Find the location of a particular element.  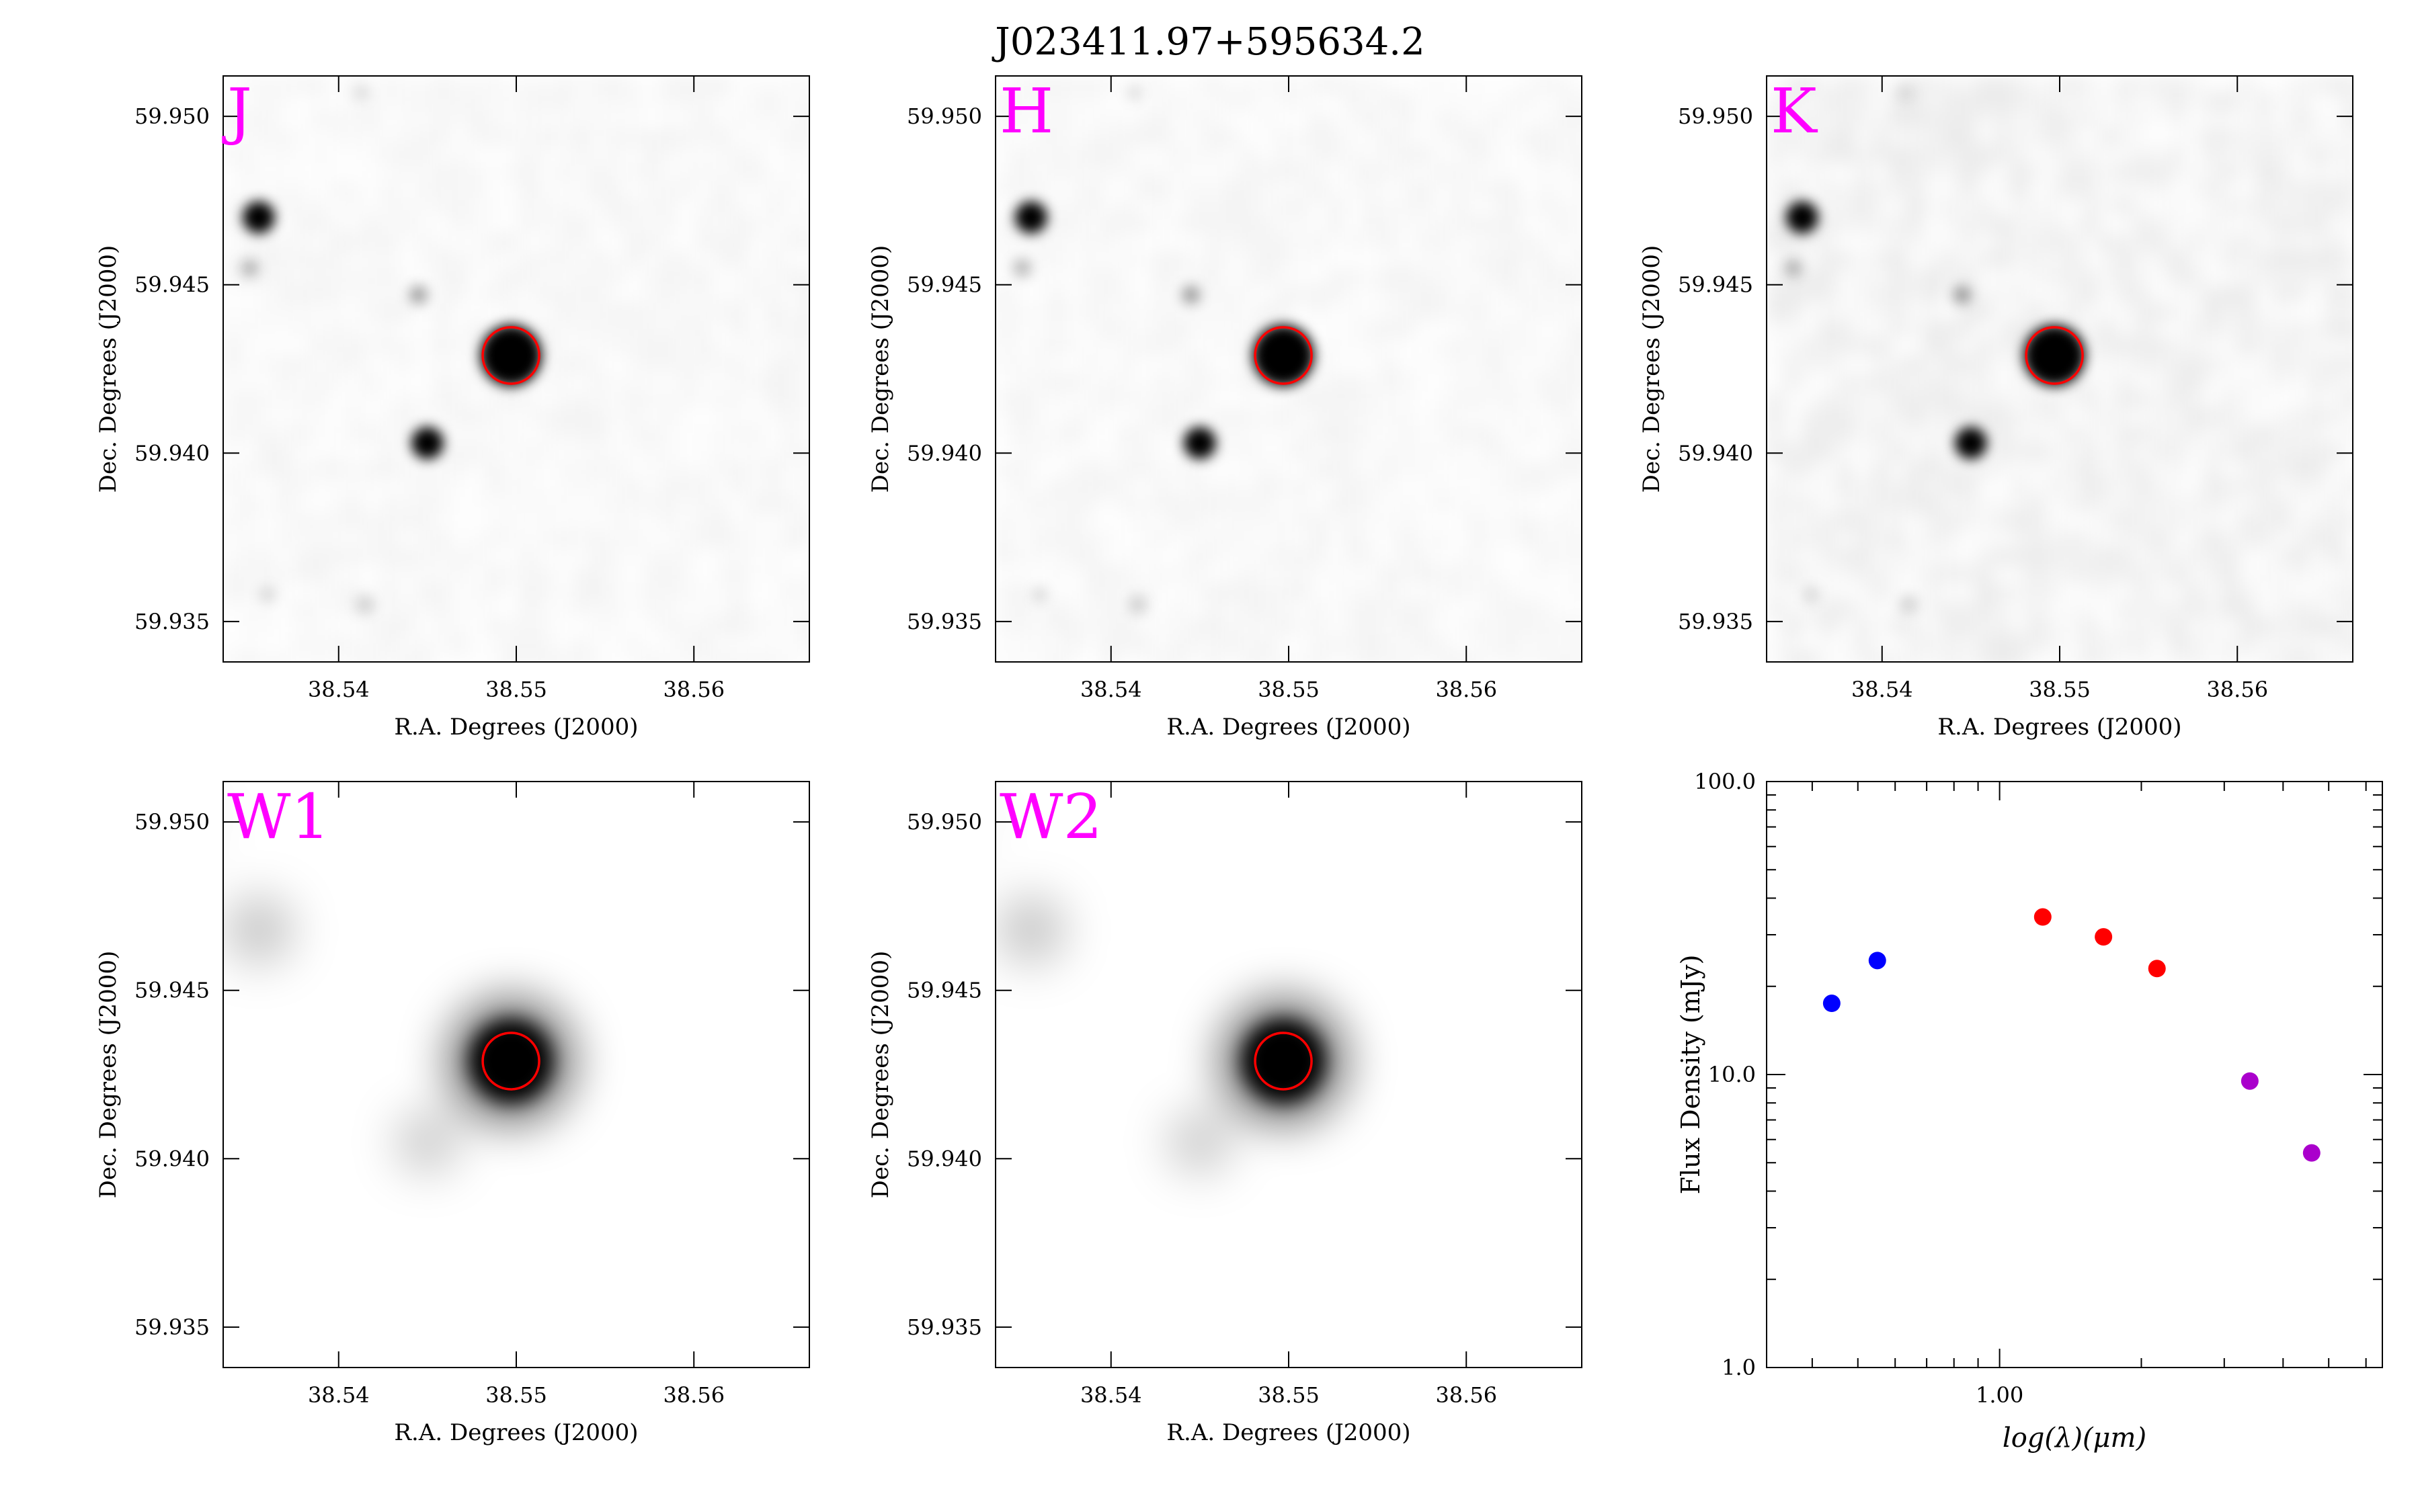

band-label: W2 is located at coordinates (1051, 817).